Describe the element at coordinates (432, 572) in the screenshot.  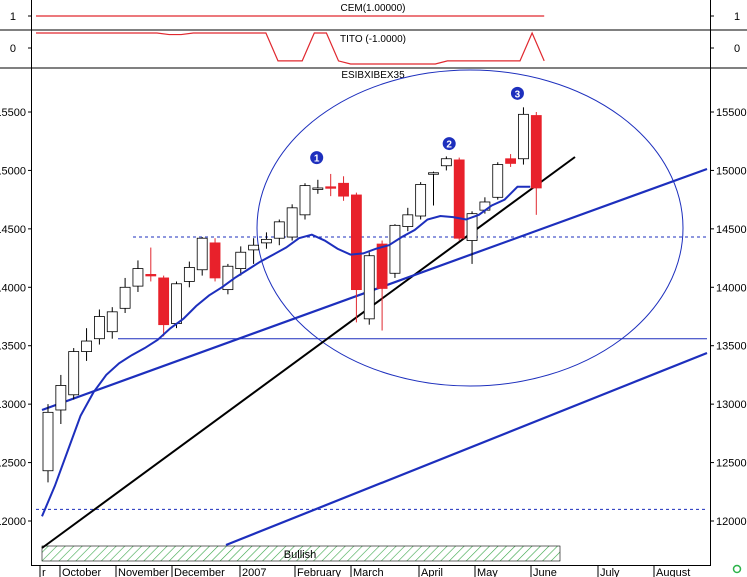
I see `x-tick-label: April` at that location.